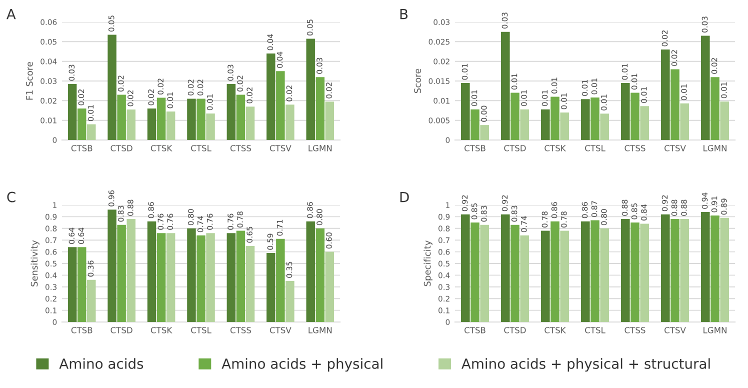 This screenshot has height=388, width=748. Describe the element at coordinates (11, 197) in the screenshot. I see `chart-title: C` at that location.